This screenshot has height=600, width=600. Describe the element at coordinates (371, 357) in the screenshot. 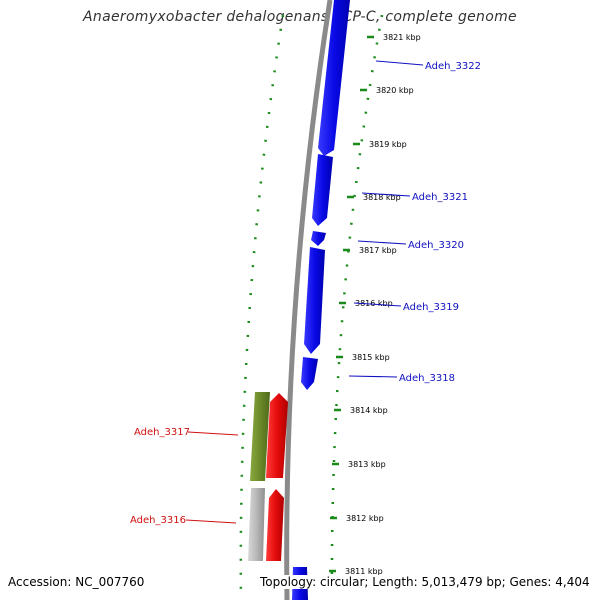

I see `tick-label: 3815 kbp` at that location.